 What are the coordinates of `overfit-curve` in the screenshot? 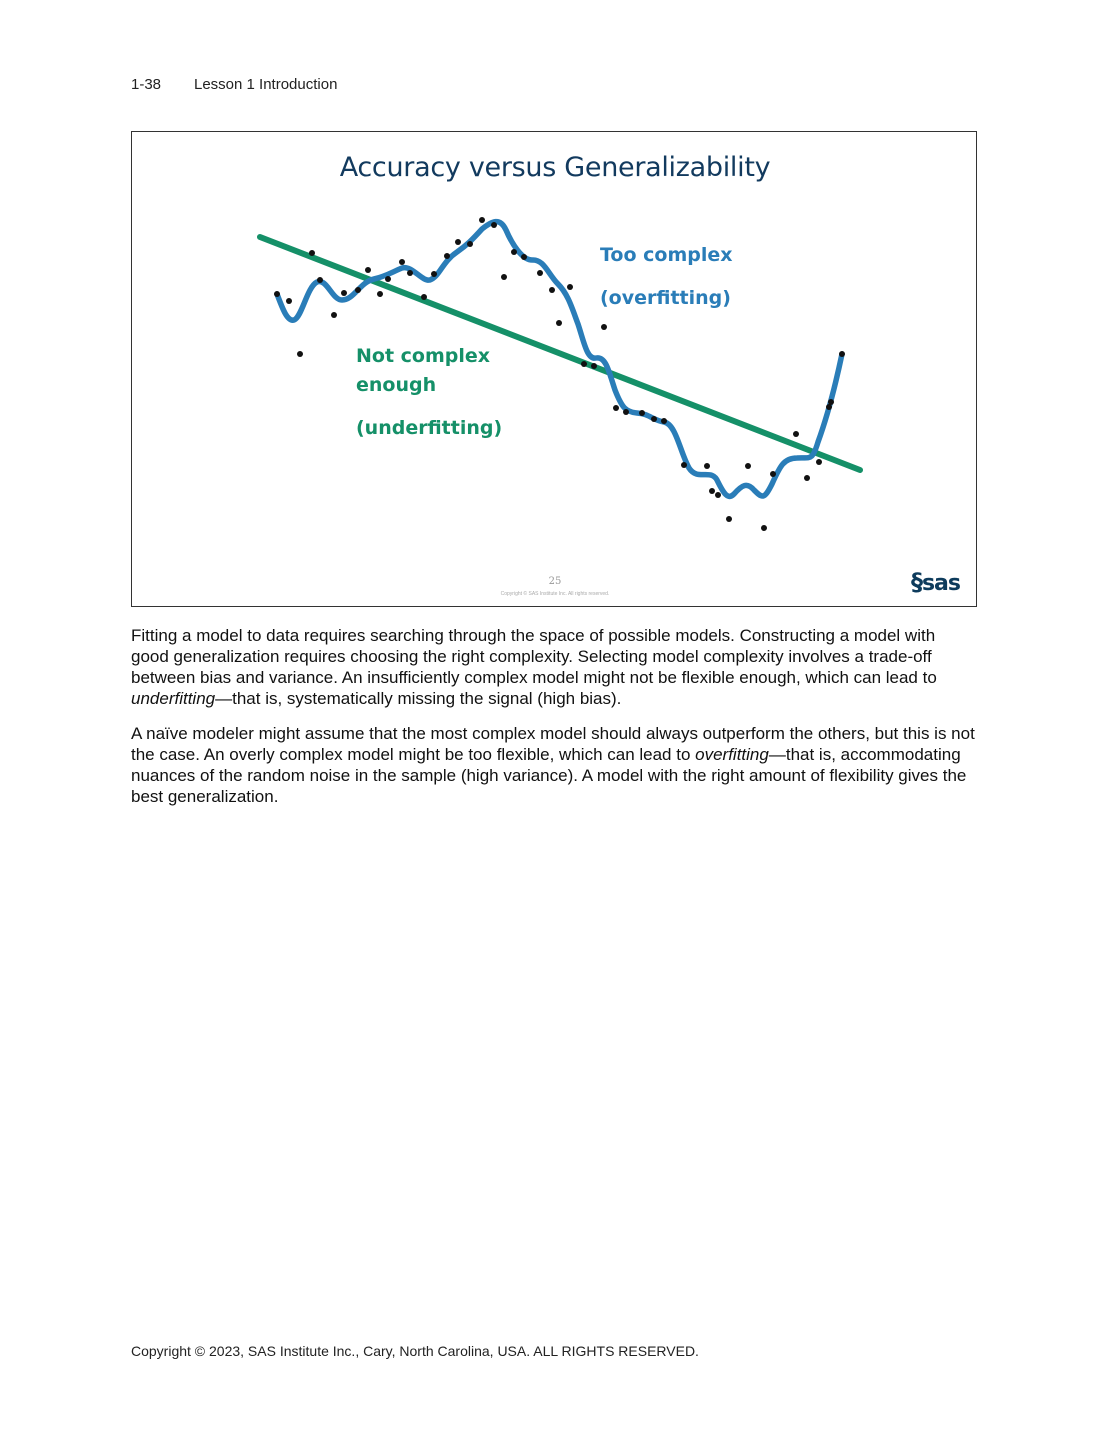 It's located at (559, 359).